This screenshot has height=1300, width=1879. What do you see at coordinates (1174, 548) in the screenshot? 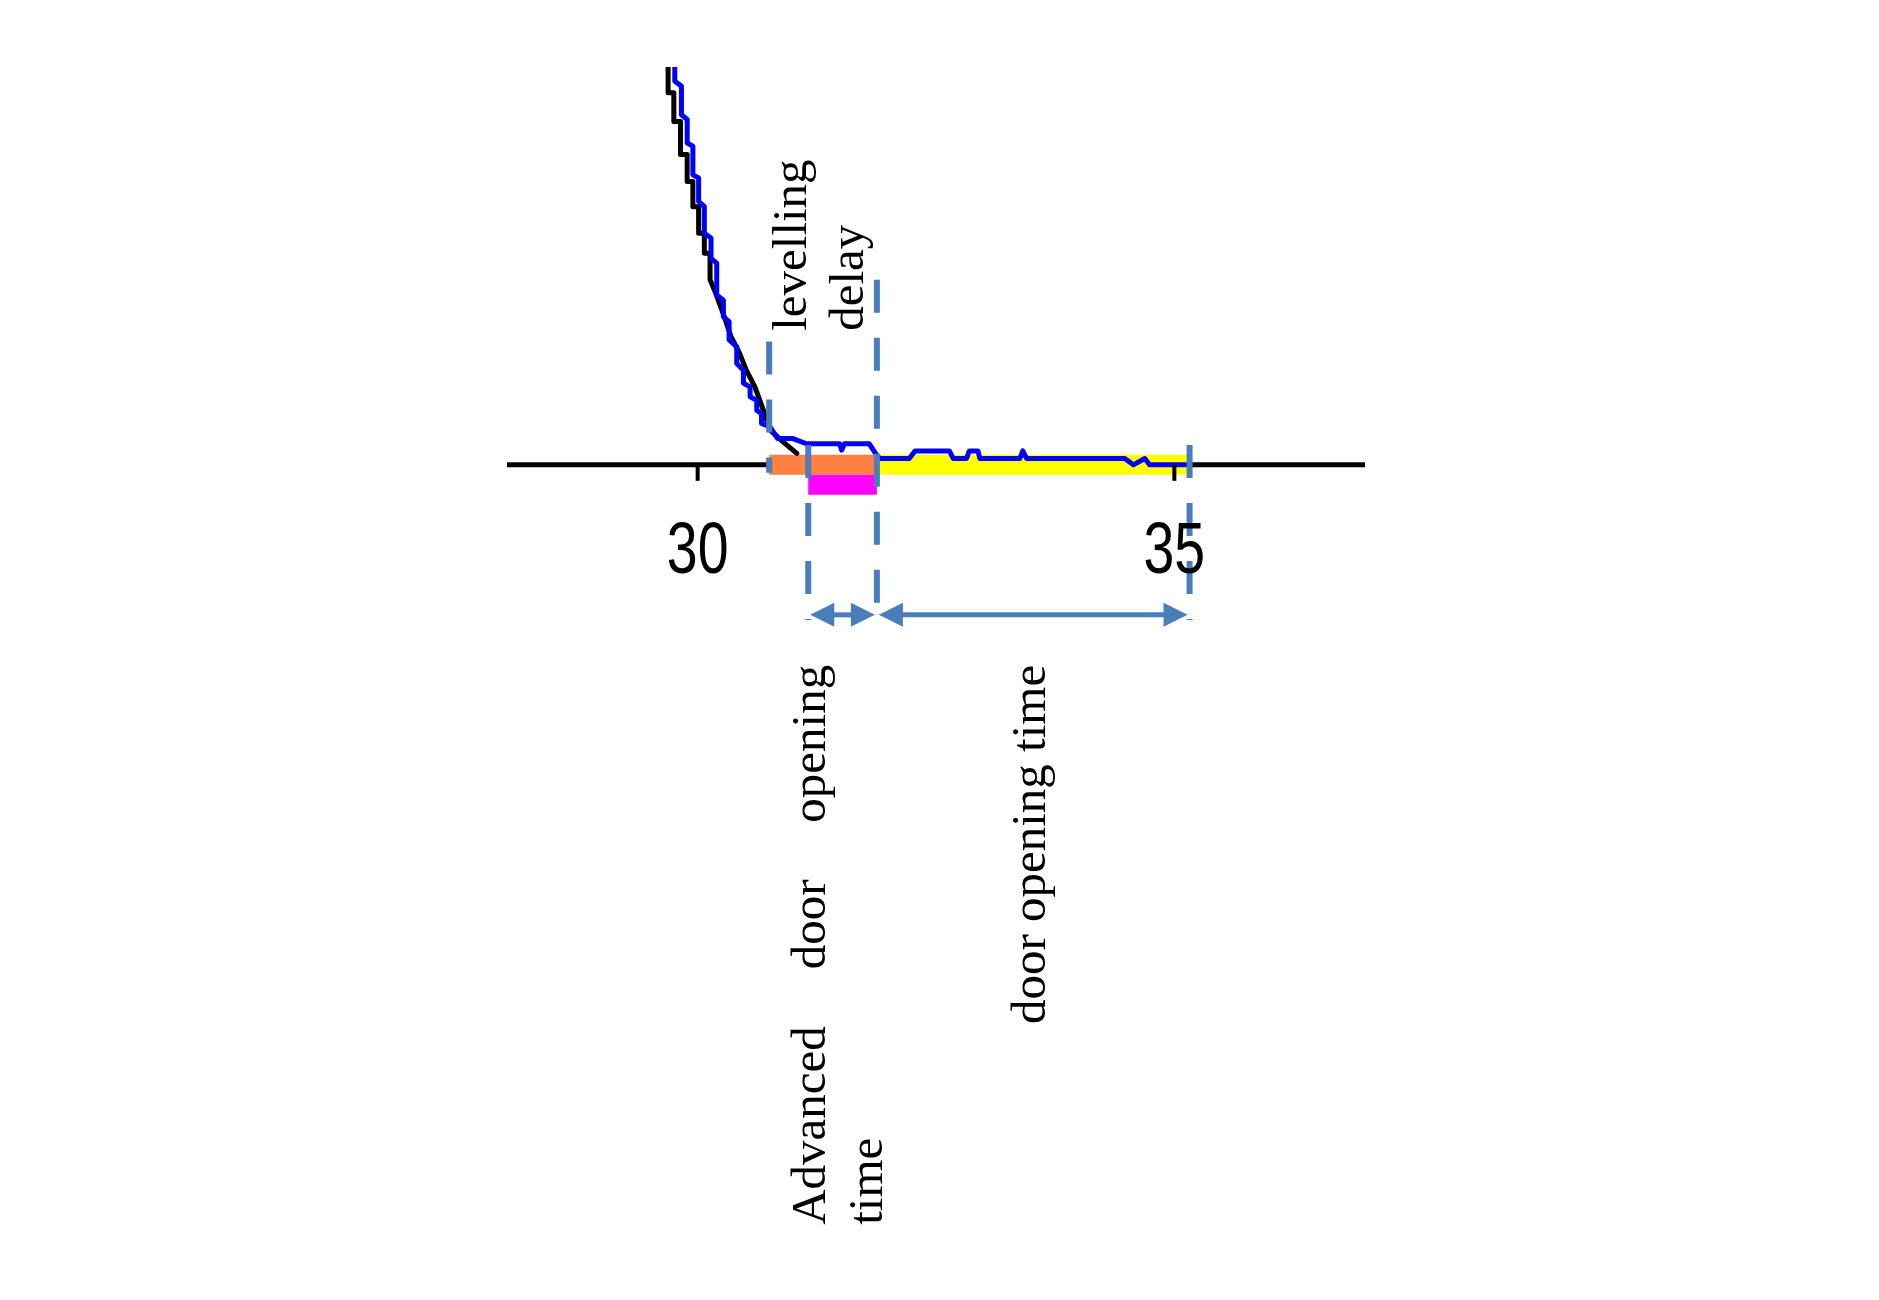
I see `x-tick-label: 35` at bounding box center [1174, 548].